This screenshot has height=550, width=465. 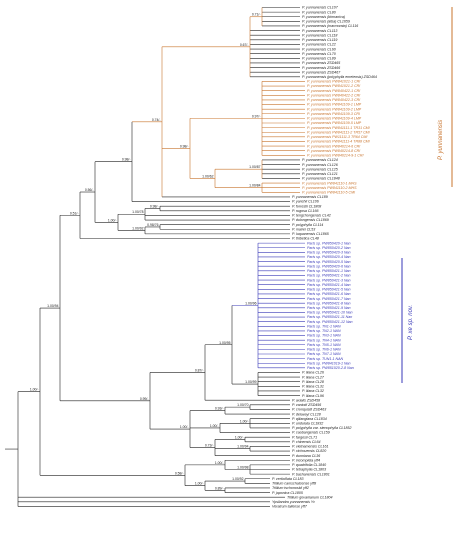 I want to click on tip-label: Paris sp. TN1-1 NAN, so click(x=324, y=326).